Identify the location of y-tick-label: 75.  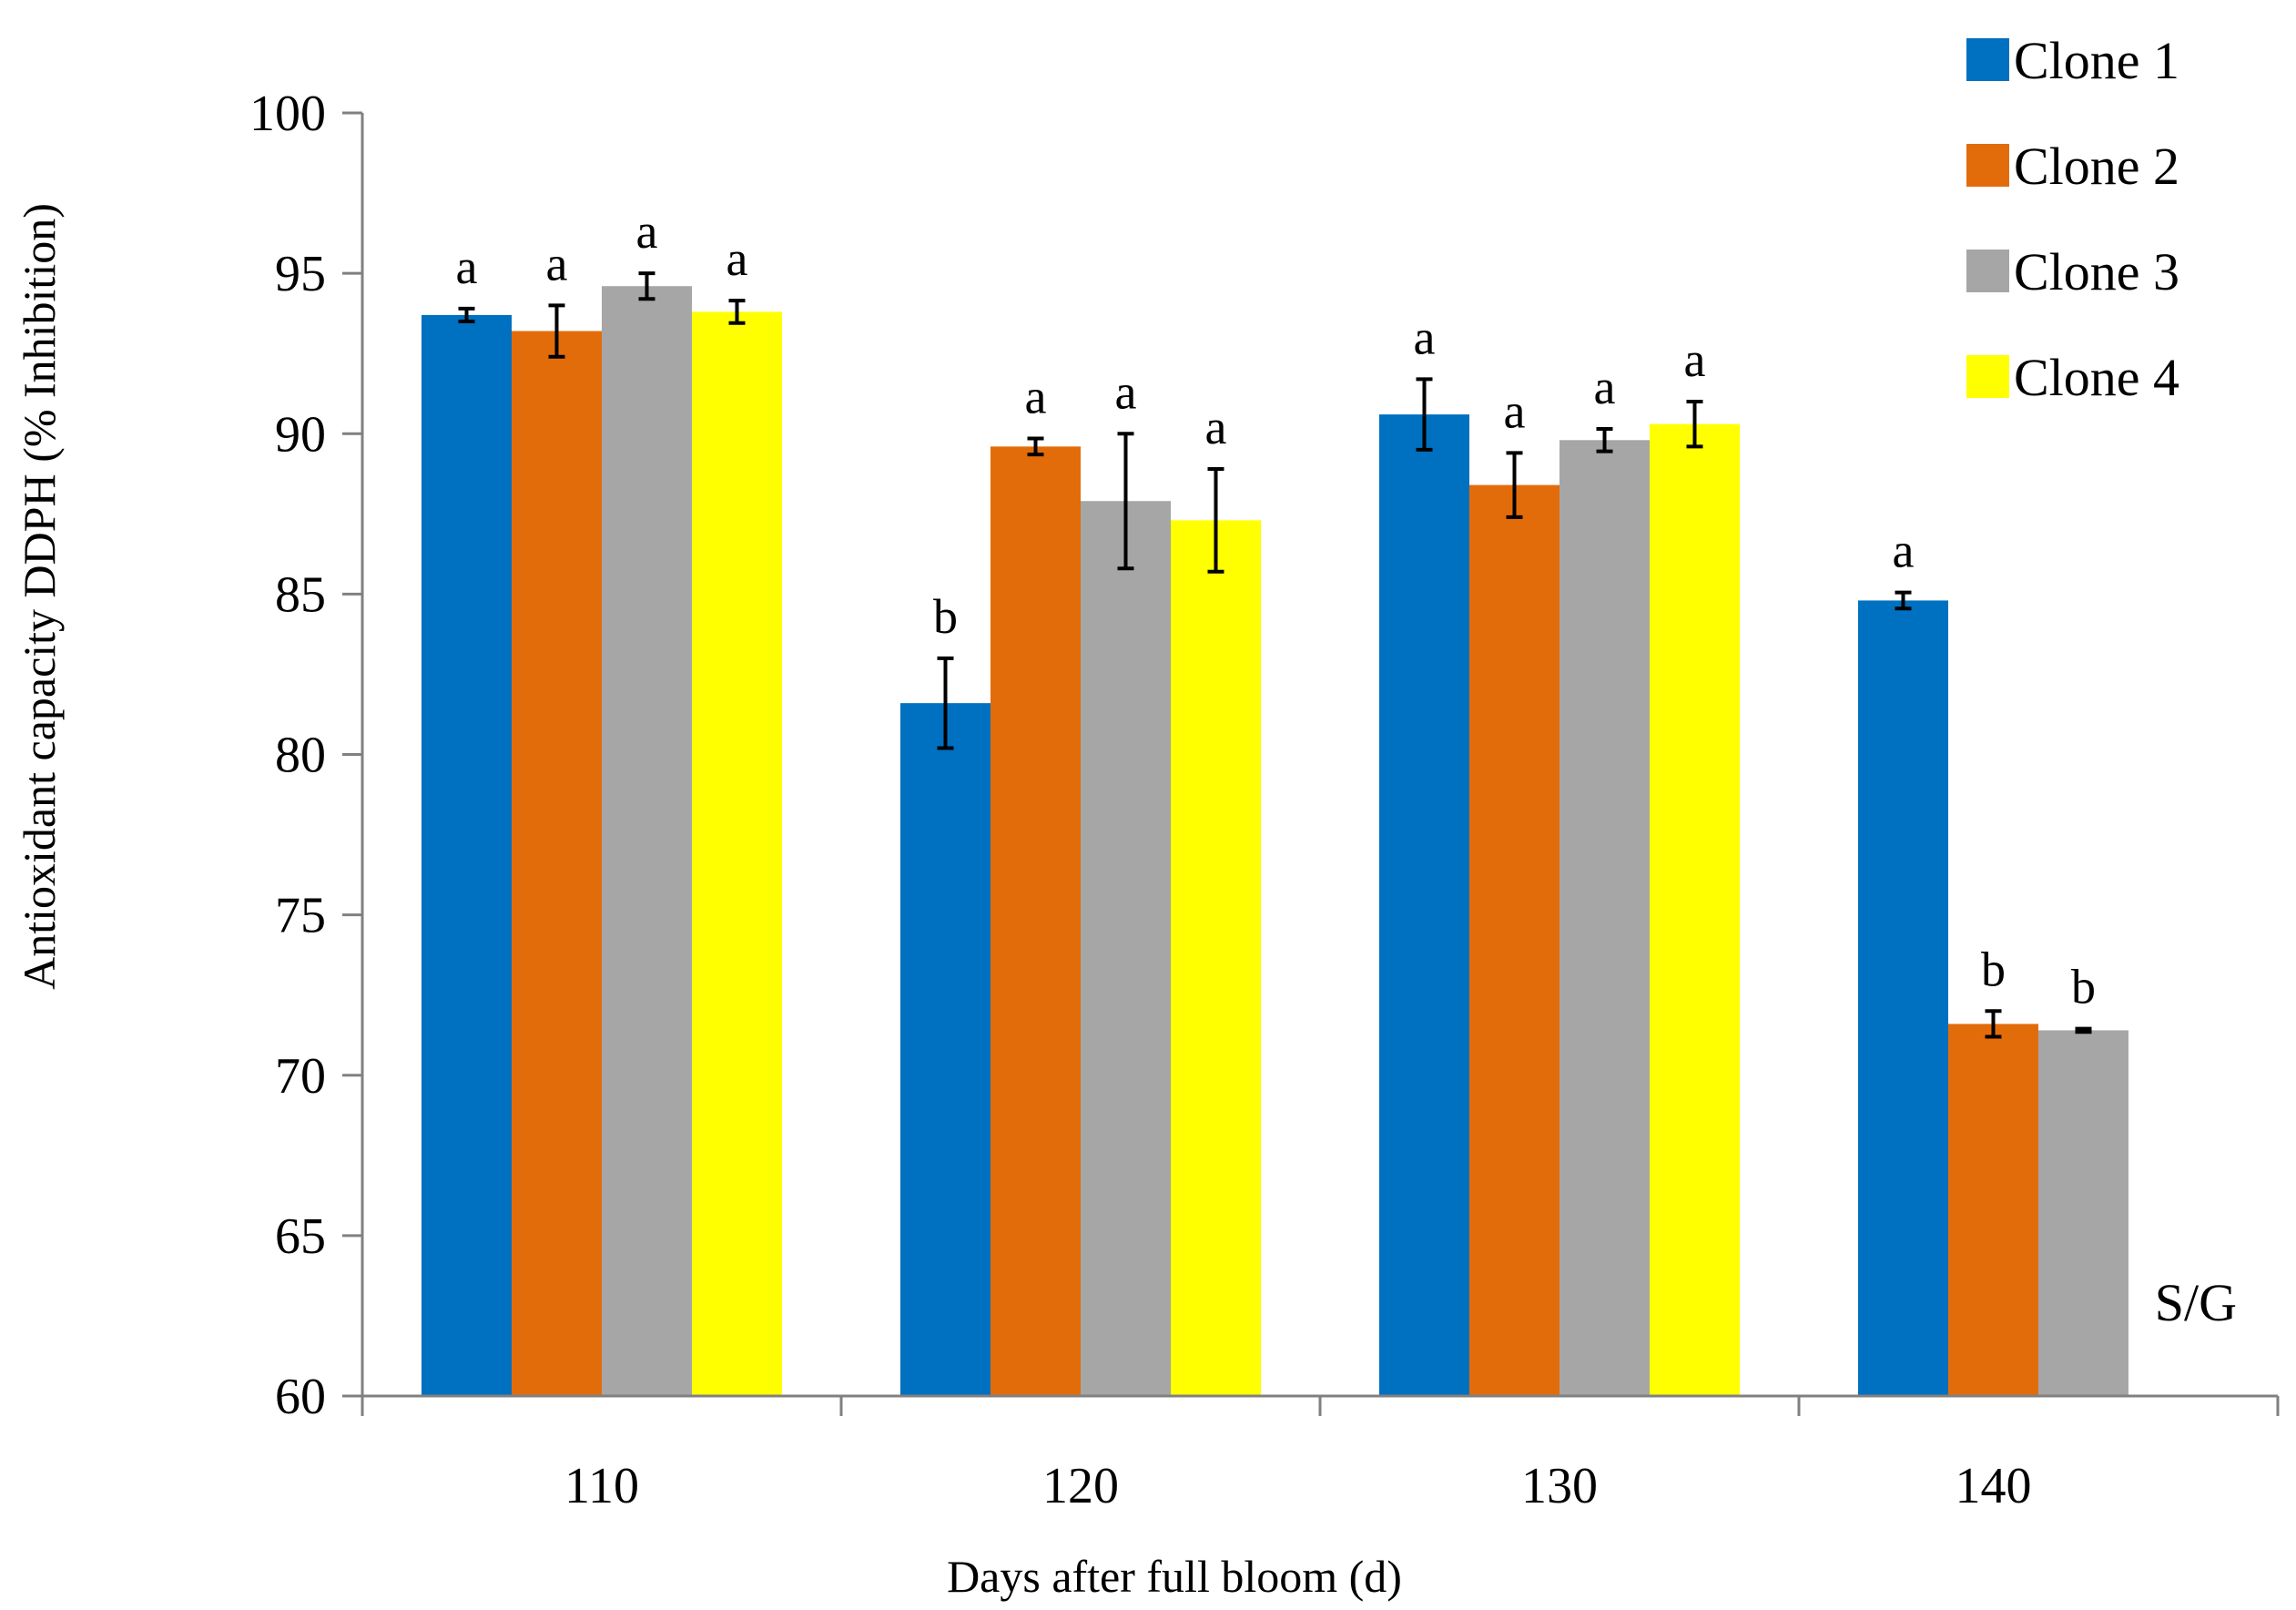
(300, 916).